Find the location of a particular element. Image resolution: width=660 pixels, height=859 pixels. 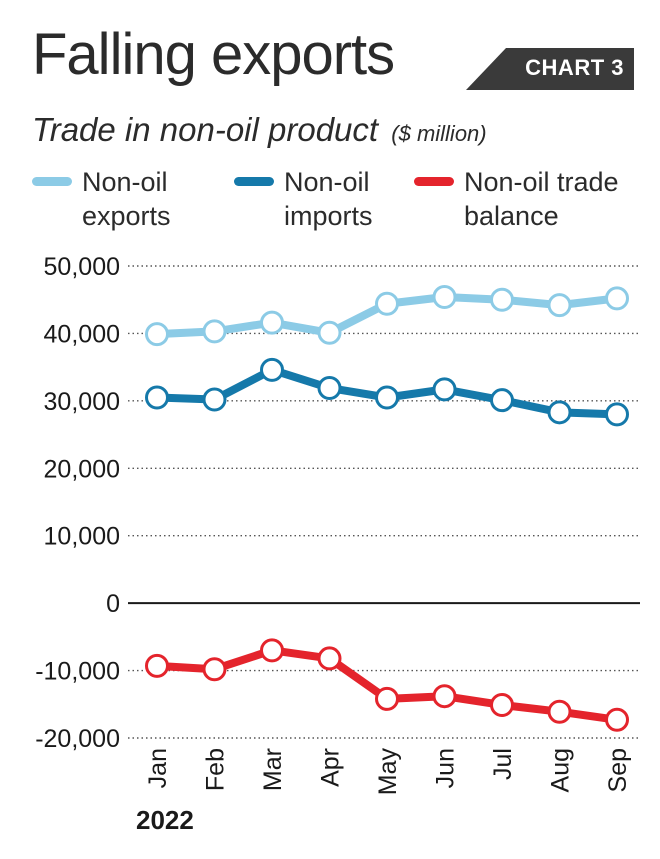

y-tick-label: 10,000 is located at coordinates (82, 537).